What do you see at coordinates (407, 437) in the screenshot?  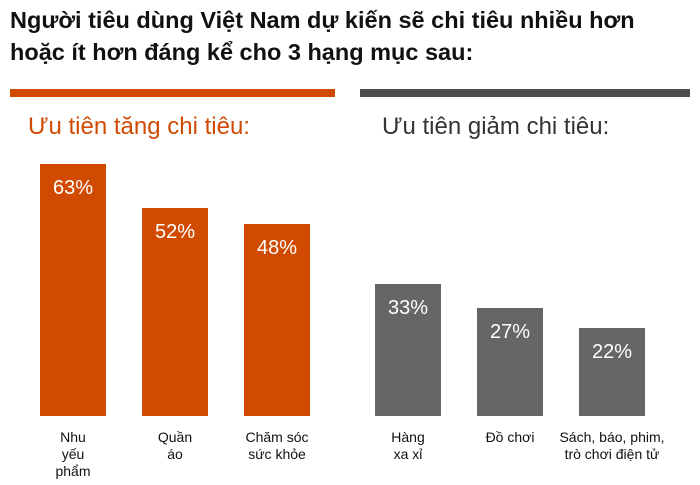 I see `category-label-line: Hàng` at bounding box center [407, 437].